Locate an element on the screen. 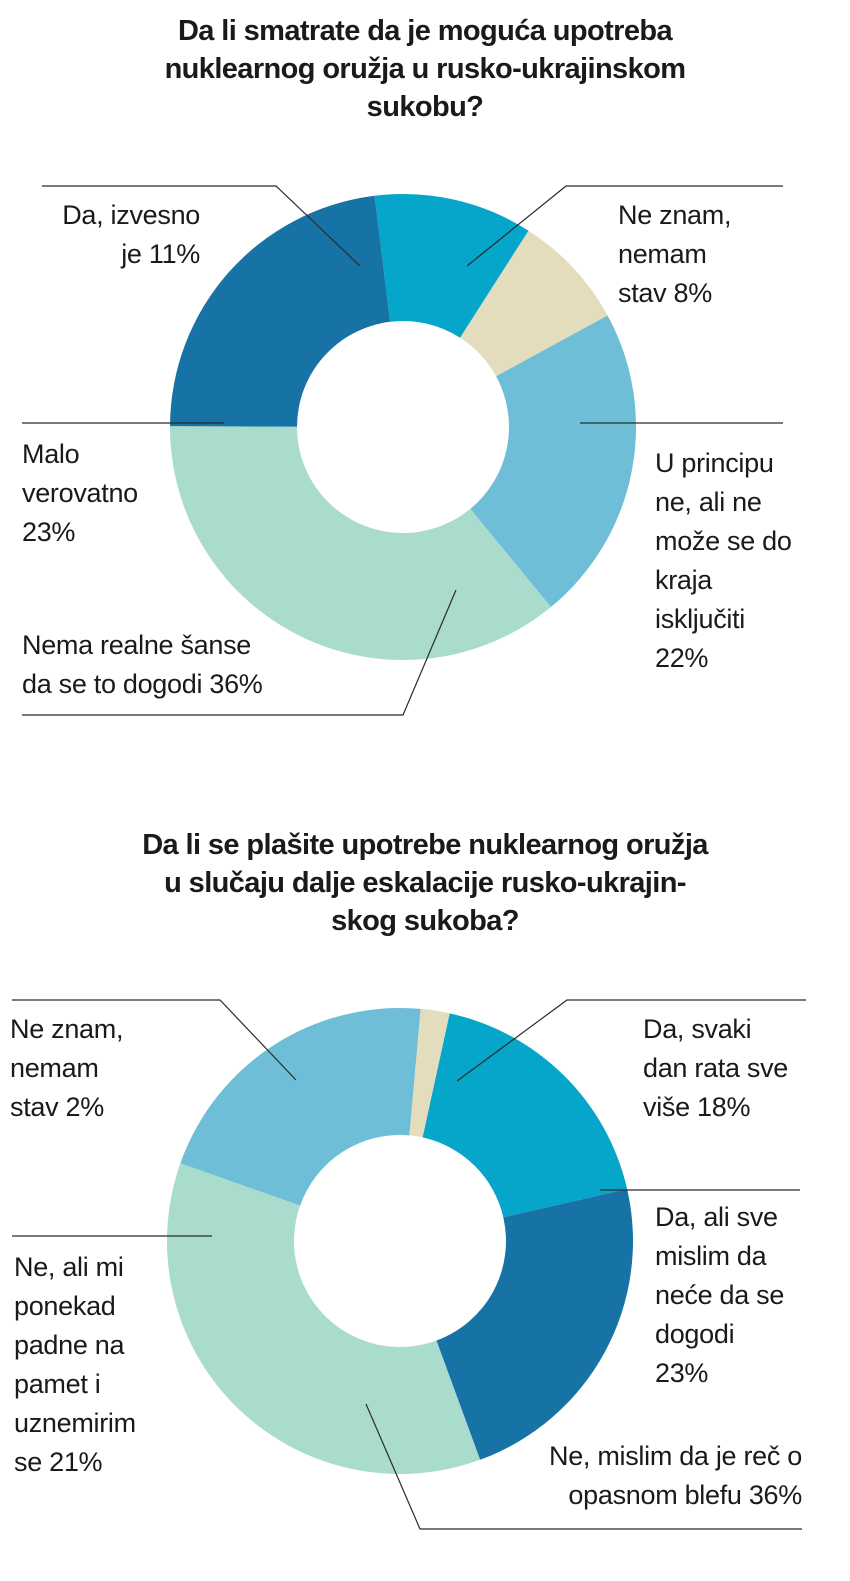  chart-2-label-ne-znam: Ne znam, nemam stav 2% is located at coordinates (66, 1068).